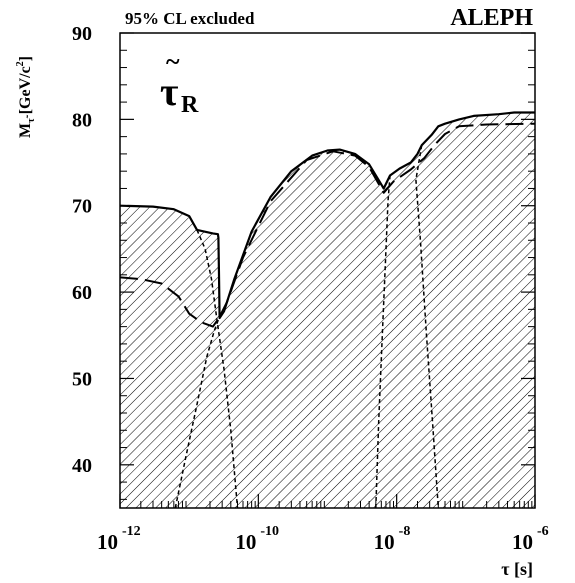  Describe the element at coordinates (82, 207) in the screenshot. I see `y-tick-label-70: 70` at that location.